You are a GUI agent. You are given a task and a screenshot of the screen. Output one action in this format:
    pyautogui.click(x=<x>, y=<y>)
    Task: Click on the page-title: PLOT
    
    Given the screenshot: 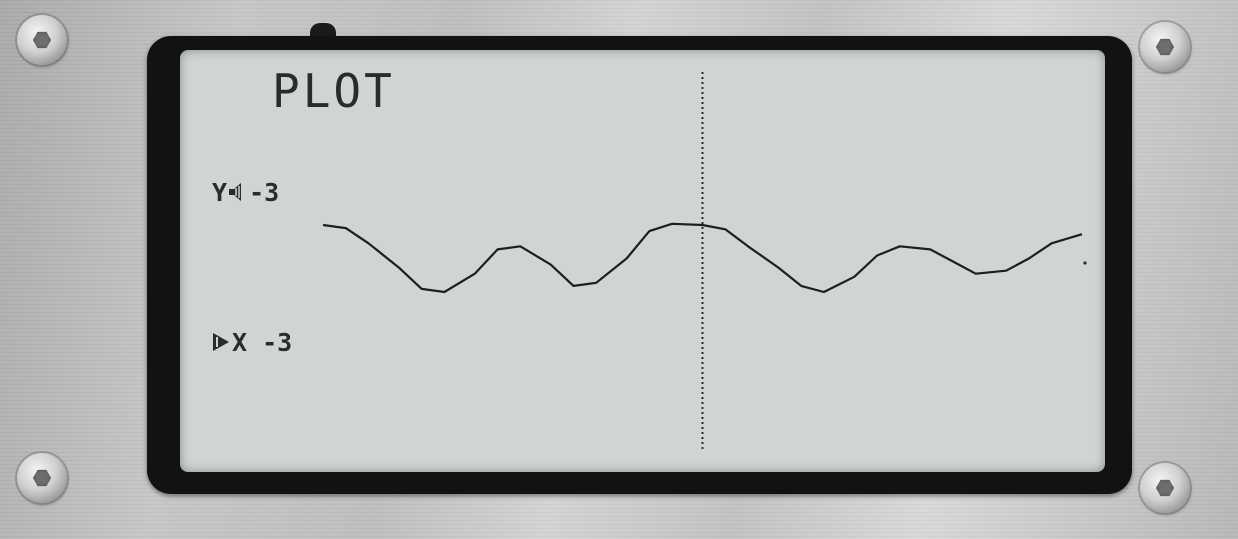 What is the action you would take?
    pyautogui.click(x=333, y=91)
    